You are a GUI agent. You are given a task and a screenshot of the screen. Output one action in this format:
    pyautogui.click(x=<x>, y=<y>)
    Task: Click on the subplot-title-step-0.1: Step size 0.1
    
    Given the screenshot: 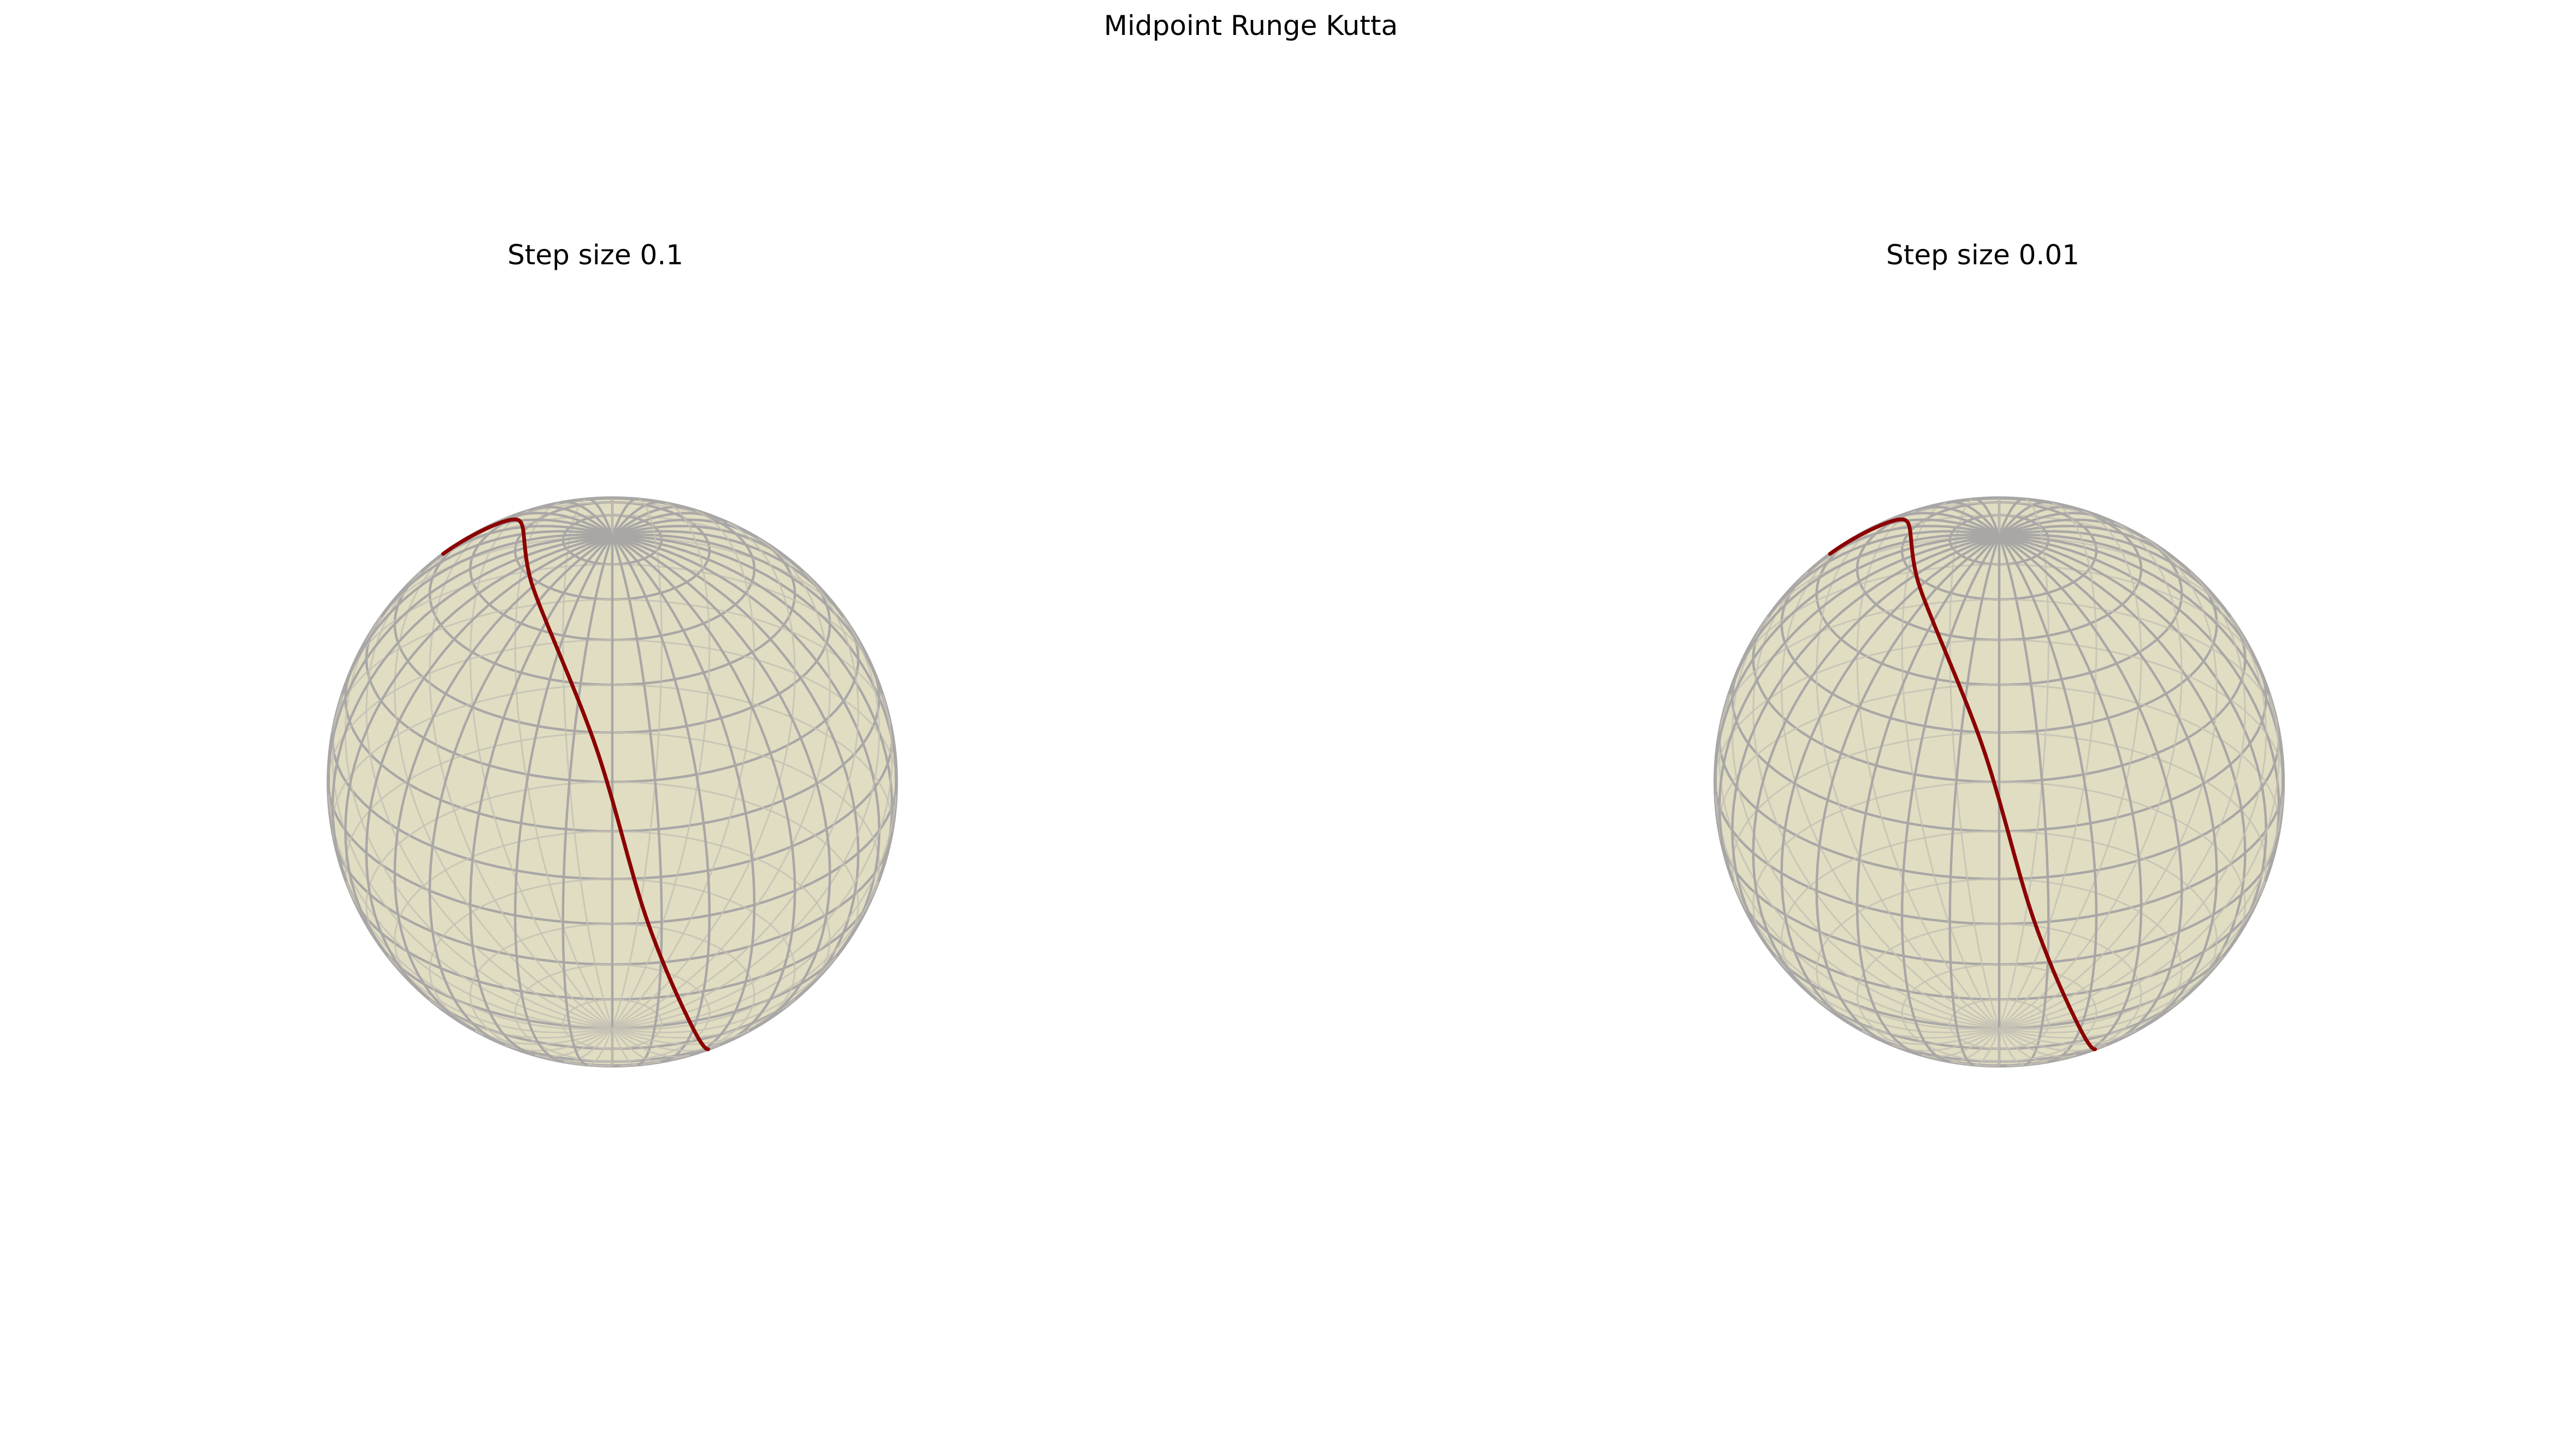 What is the action you would take?
    pyautogui.click(x=595, y=255)
    